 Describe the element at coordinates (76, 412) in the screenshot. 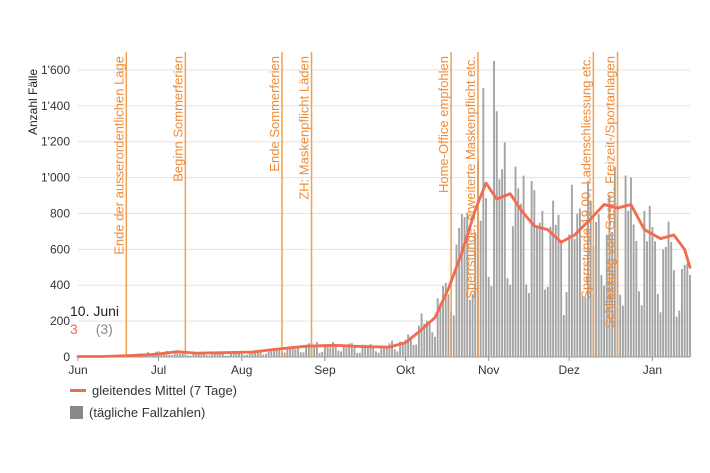

I see `legend-swatch-box` at that location.